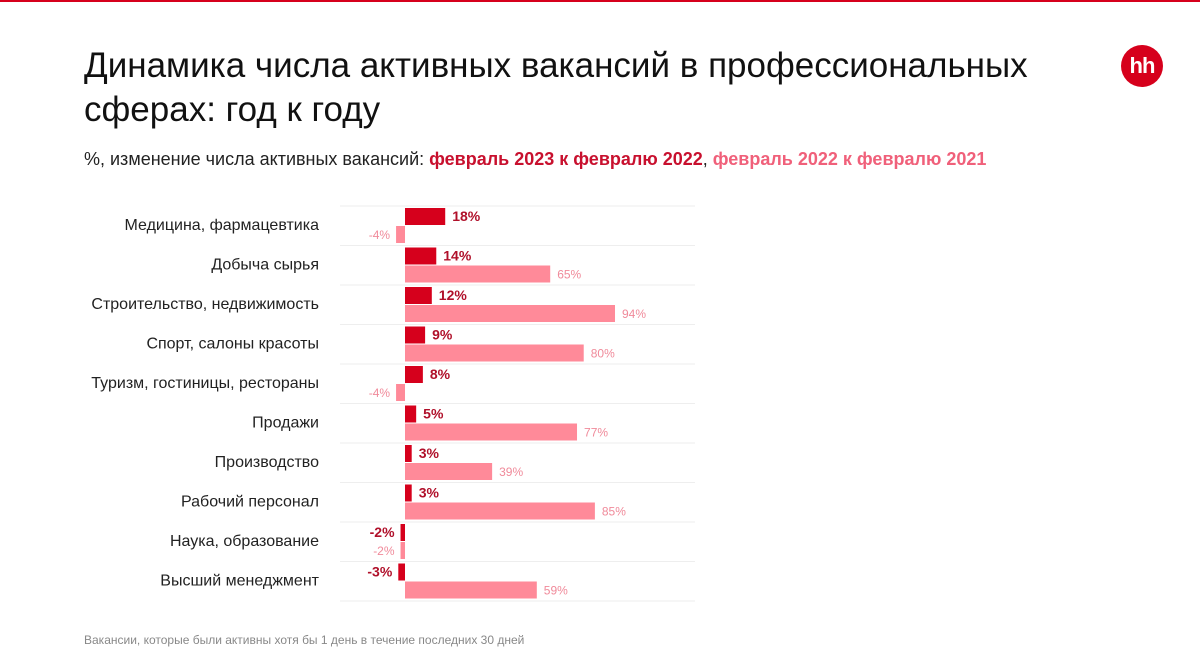 This screenshot has height=659, width=1200. What do you see at coordinates (205, 304) in the screenshot?
I see `category-label: Строительство, недвижимость` at bounding box center [205, 304].